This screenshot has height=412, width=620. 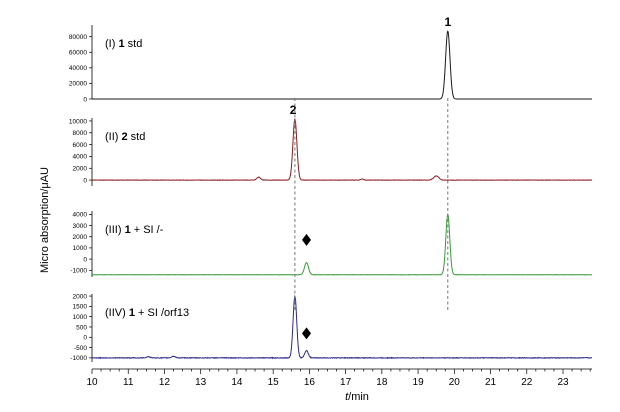 I want to click on x-tick-label: 23, so click(x=563, y=382).